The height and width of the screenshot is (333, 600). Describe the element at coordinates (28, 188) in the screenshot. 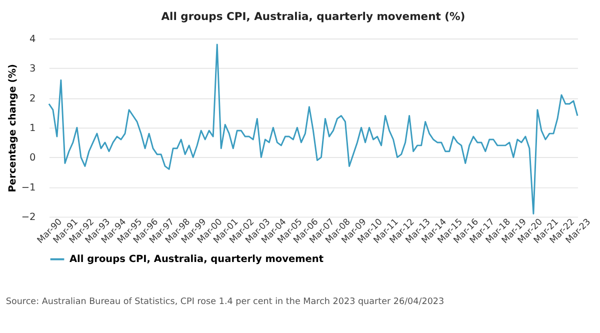

I see `y-tick-label: −1` at that location.